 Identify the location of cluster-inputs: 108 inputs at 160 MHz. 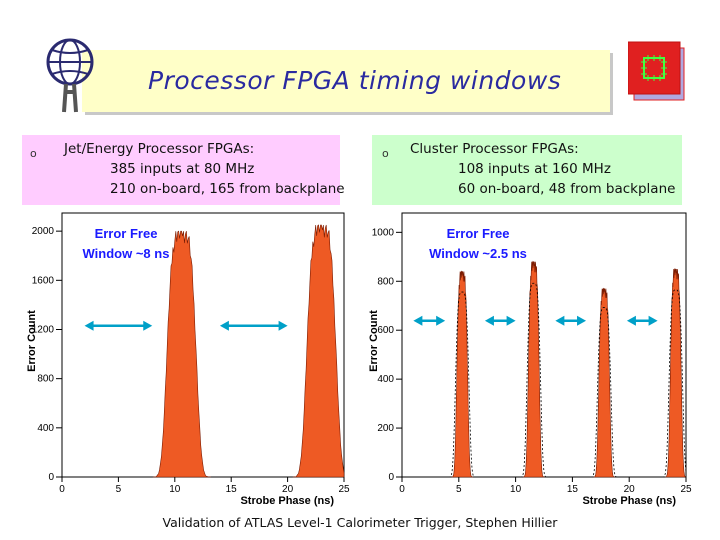
(534, 169).